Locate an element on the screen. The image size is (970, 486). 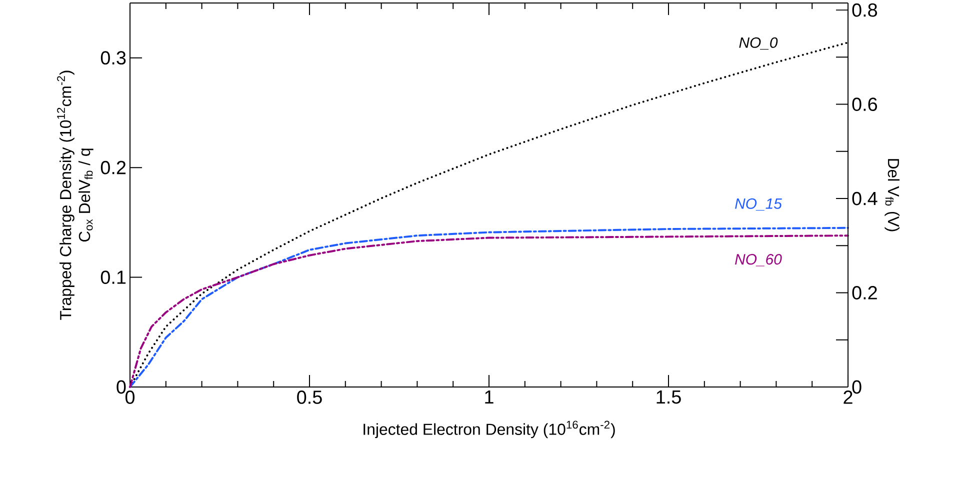
y2-tick-label: 0.8 is located at coordinates (865, 10).